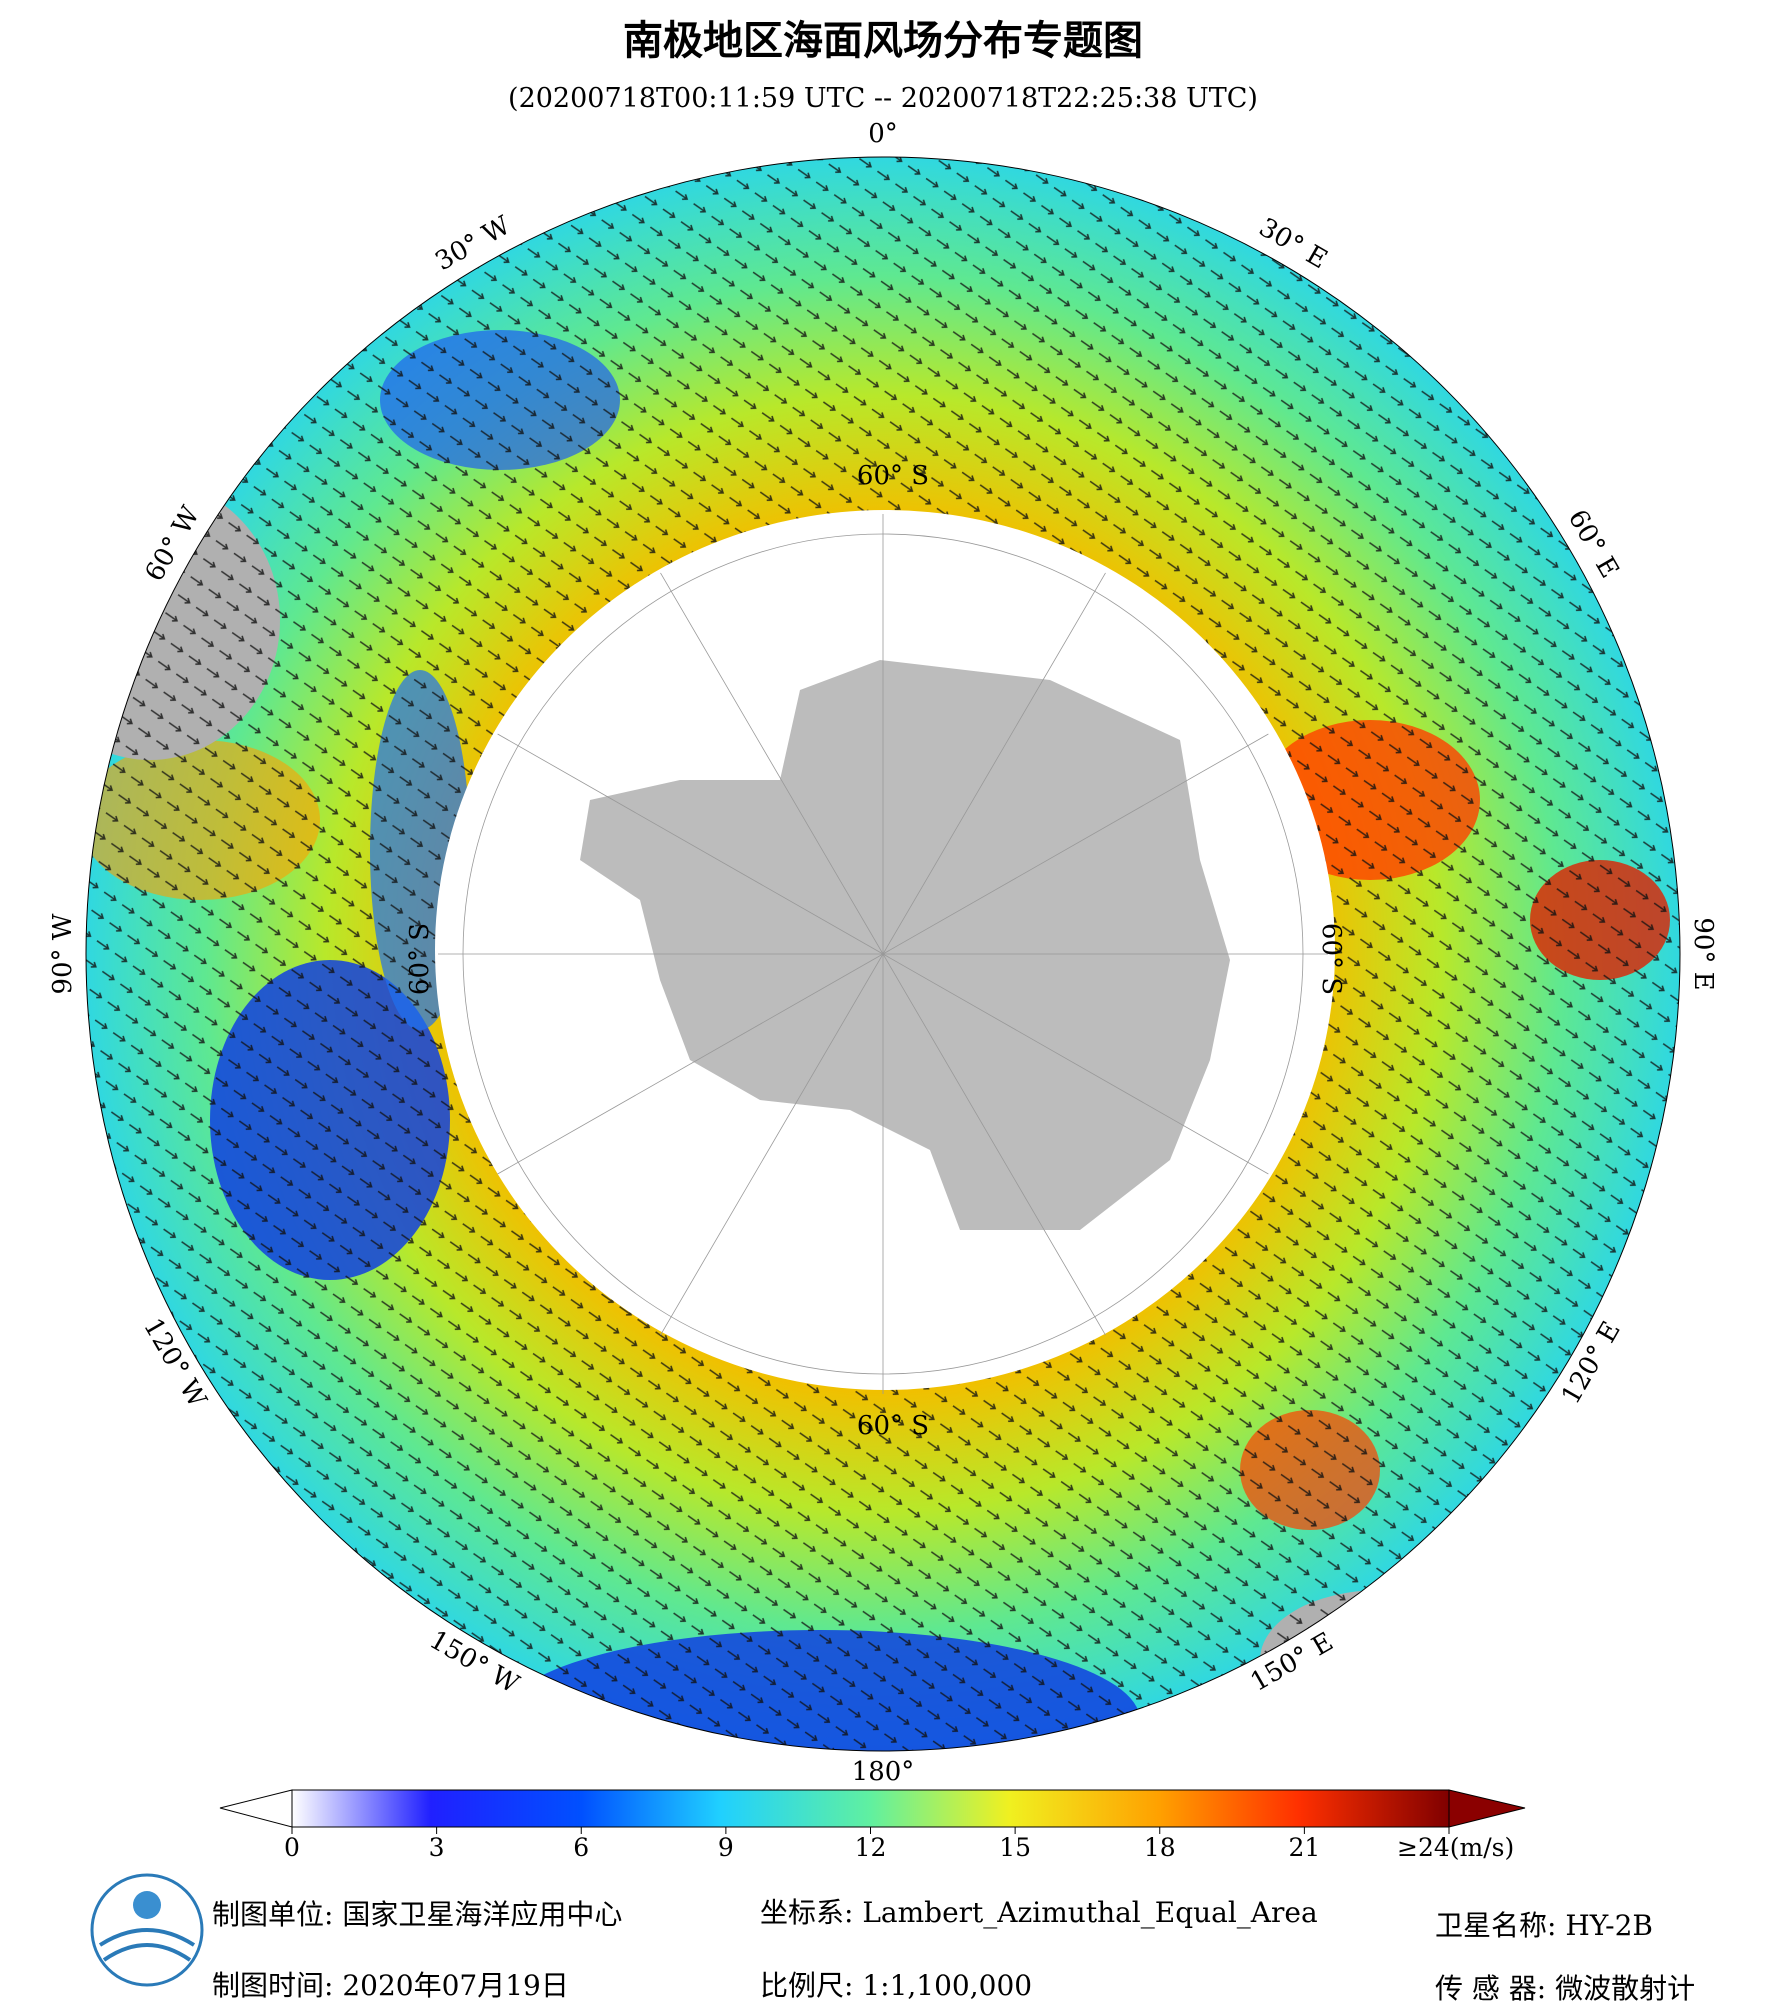 The width and height of the screenshot is (1772, 2008). Describe the element at coordinates (883, 40) in the screenshot. I see `title: 南极地区海面风场分布专题图` at that location.